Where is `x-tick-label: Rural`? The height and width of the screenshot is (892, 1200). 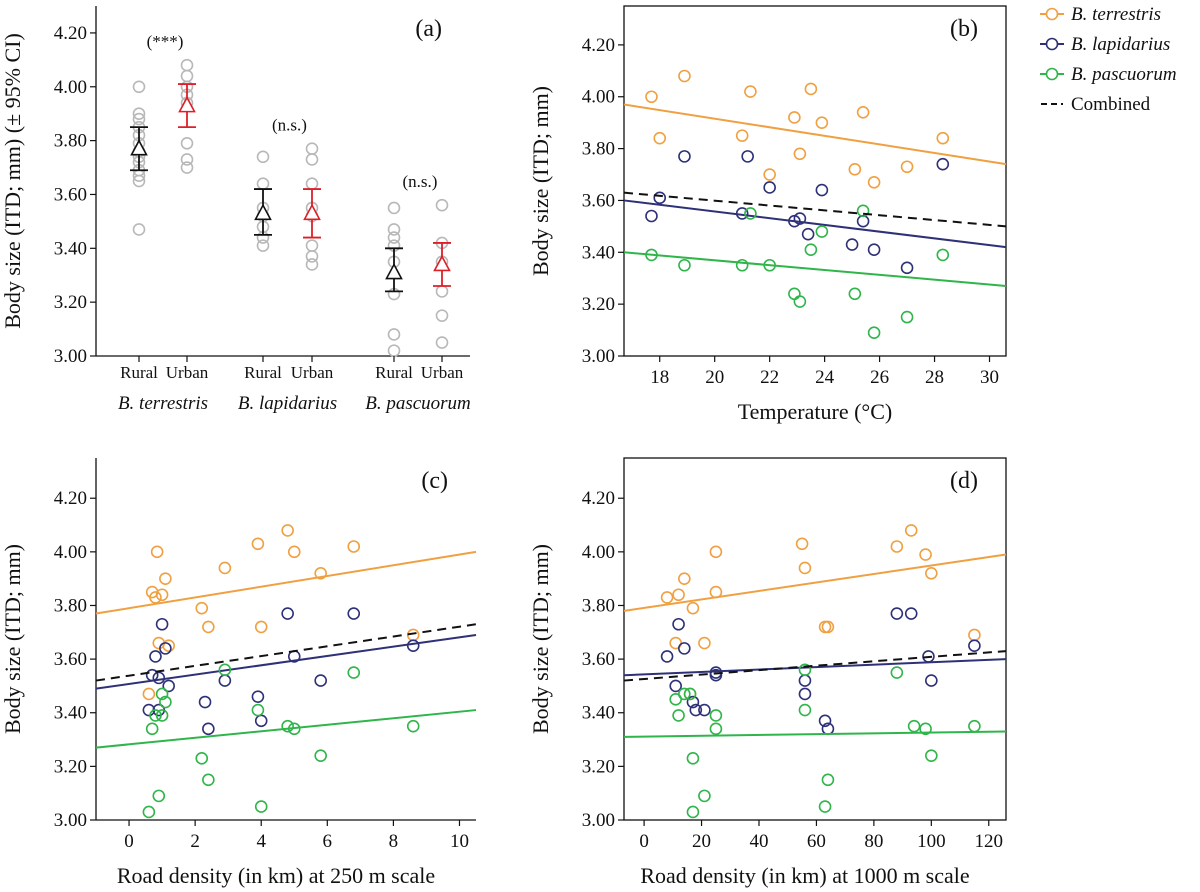 x-tick-label: Rural is located at coordinates (263, 372).